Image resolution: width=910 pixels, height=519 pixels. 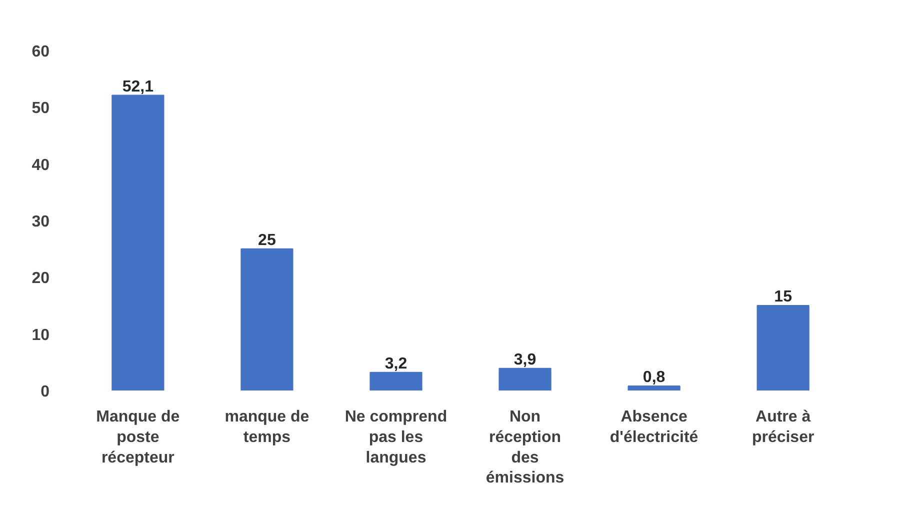 I want to click on y-tick-label: 10, so click(x=41, y=335).